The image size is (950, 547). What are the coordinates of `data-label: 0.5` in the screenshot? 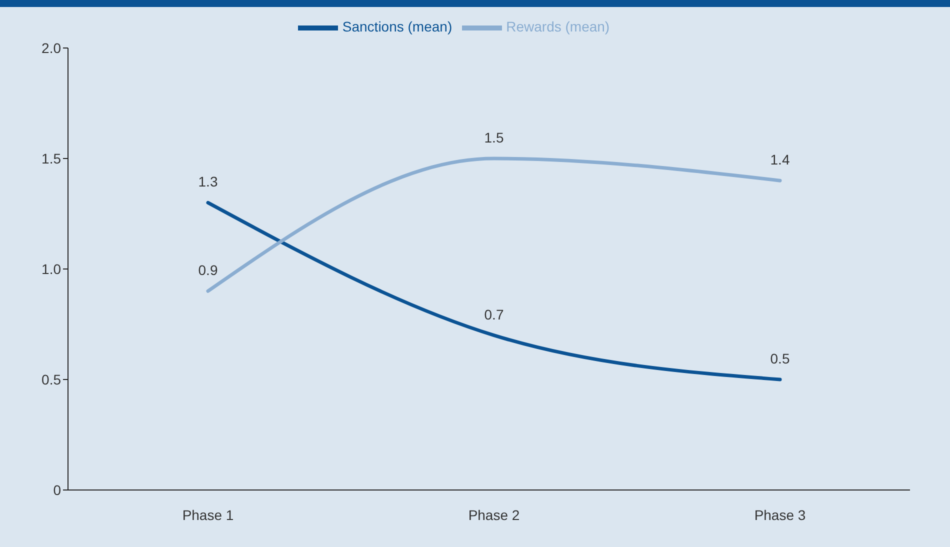 It's located at (780, 358).